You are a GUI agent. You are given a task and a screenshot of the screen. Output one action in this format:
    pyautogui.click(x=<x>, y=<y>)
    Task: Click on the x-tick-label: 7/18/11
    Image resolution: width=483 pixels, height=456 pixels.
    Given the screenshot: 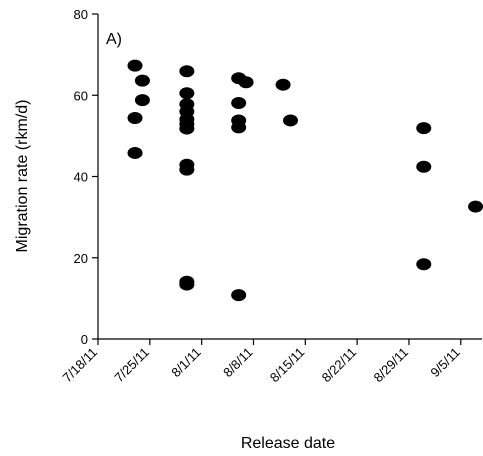 What is the action you would take?
    pyautogui.click(x=80, y=365)
    